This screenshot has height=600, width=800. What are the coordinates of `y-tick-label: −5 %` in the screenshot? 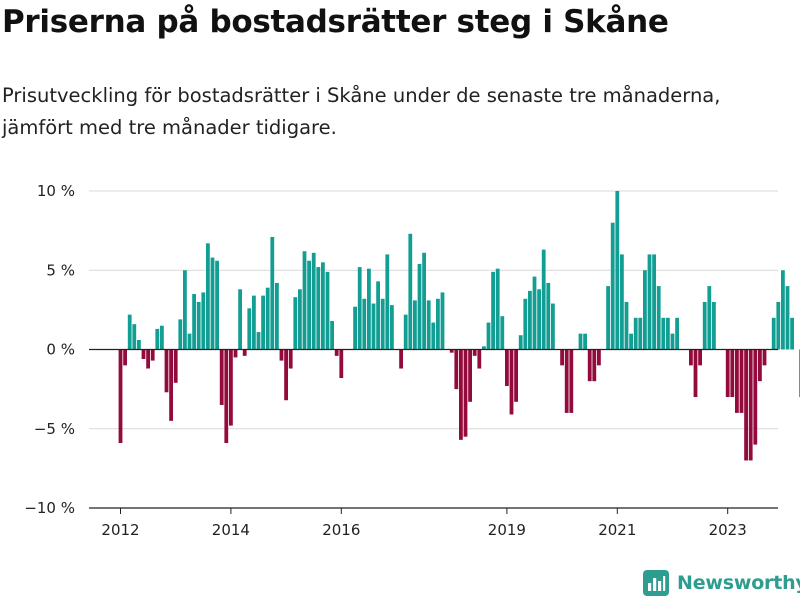 It's located at (54, 429).